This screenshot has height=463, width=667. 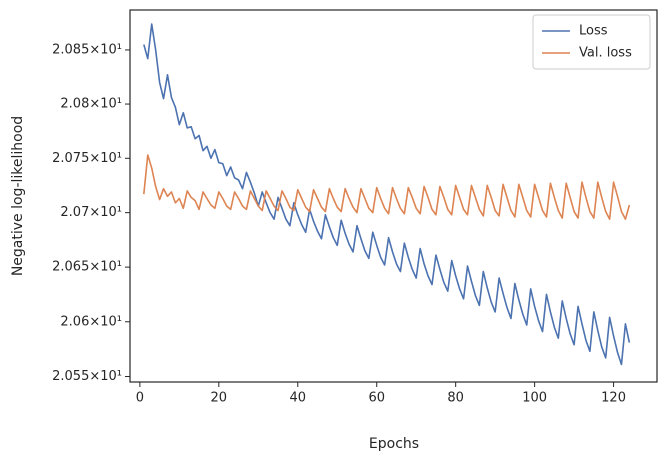 I want to click on y-tick-label: 2.075×10¹, so click(x=87, y=158).